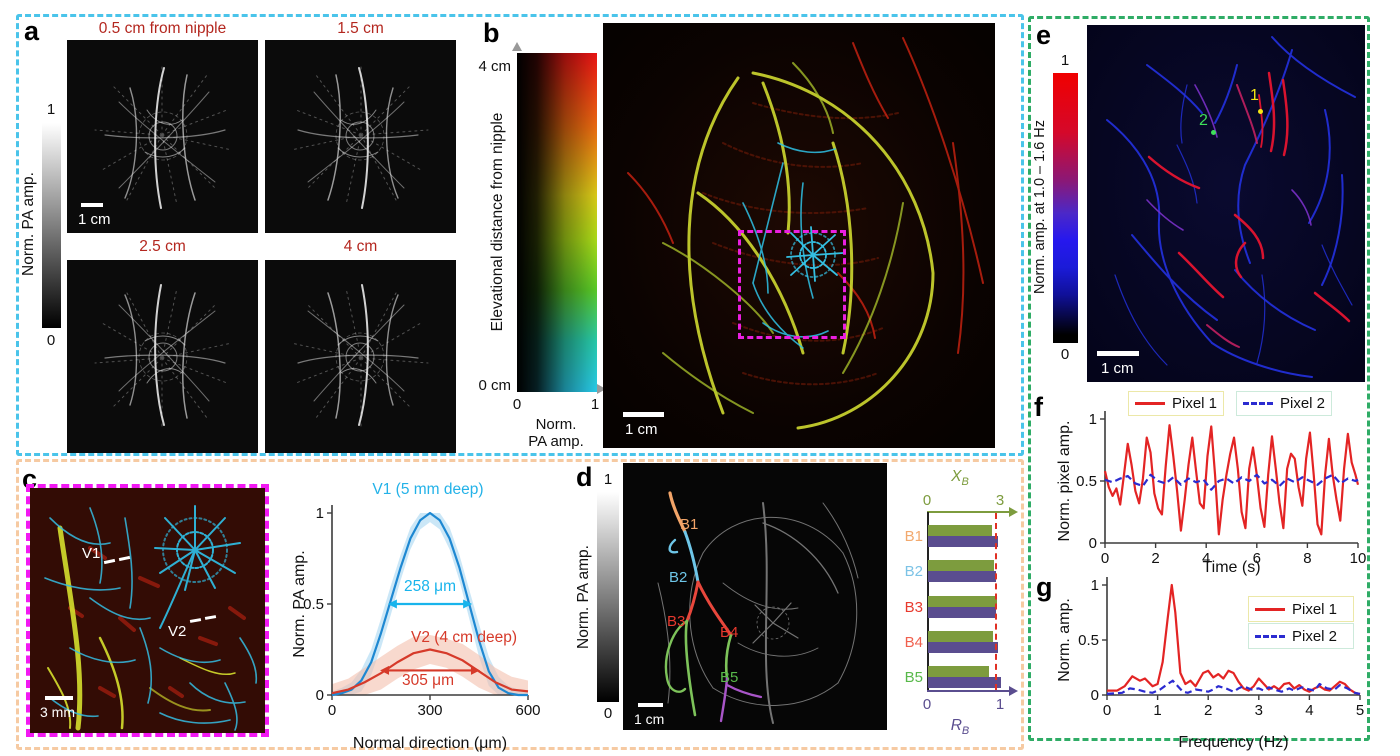 This screenshot has height=756, width=1400. Describe the element at coordinates (601, 389) in the screenshot. I see `right-arrow-icon` at that location.